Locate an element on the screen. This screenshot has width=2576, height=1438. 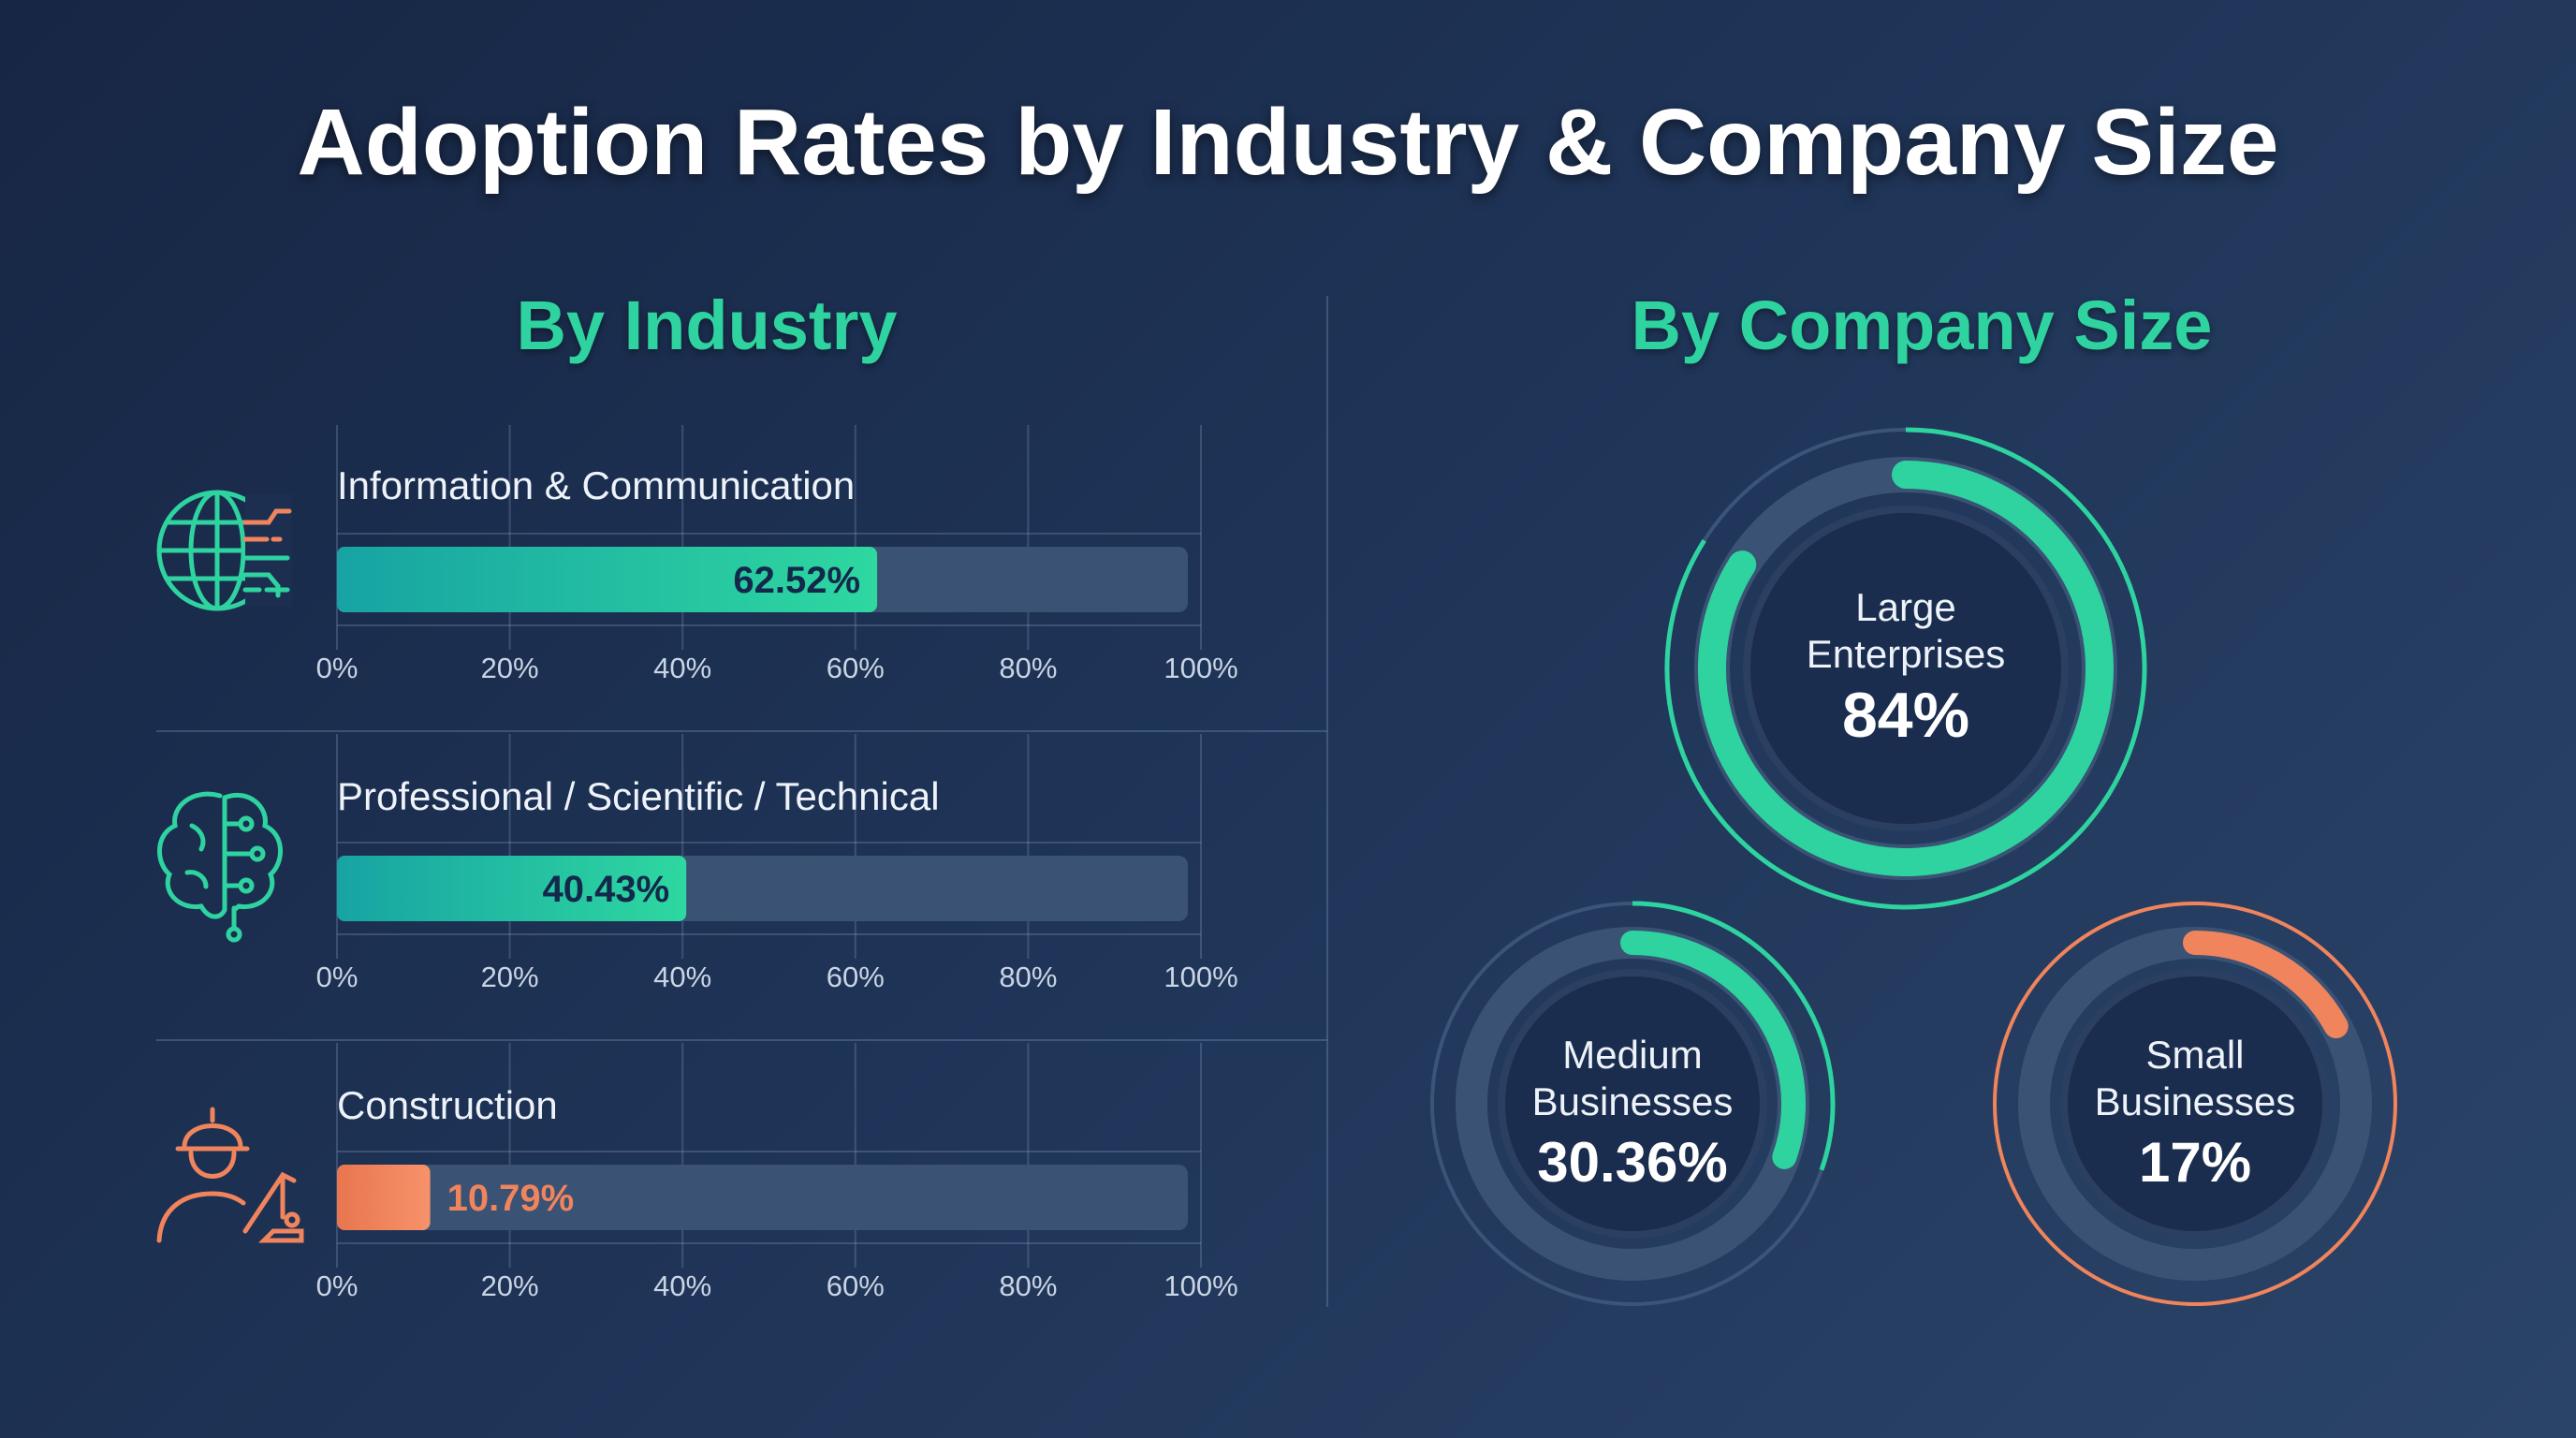
category-label: Construction is located at coordinates (447, 1105).